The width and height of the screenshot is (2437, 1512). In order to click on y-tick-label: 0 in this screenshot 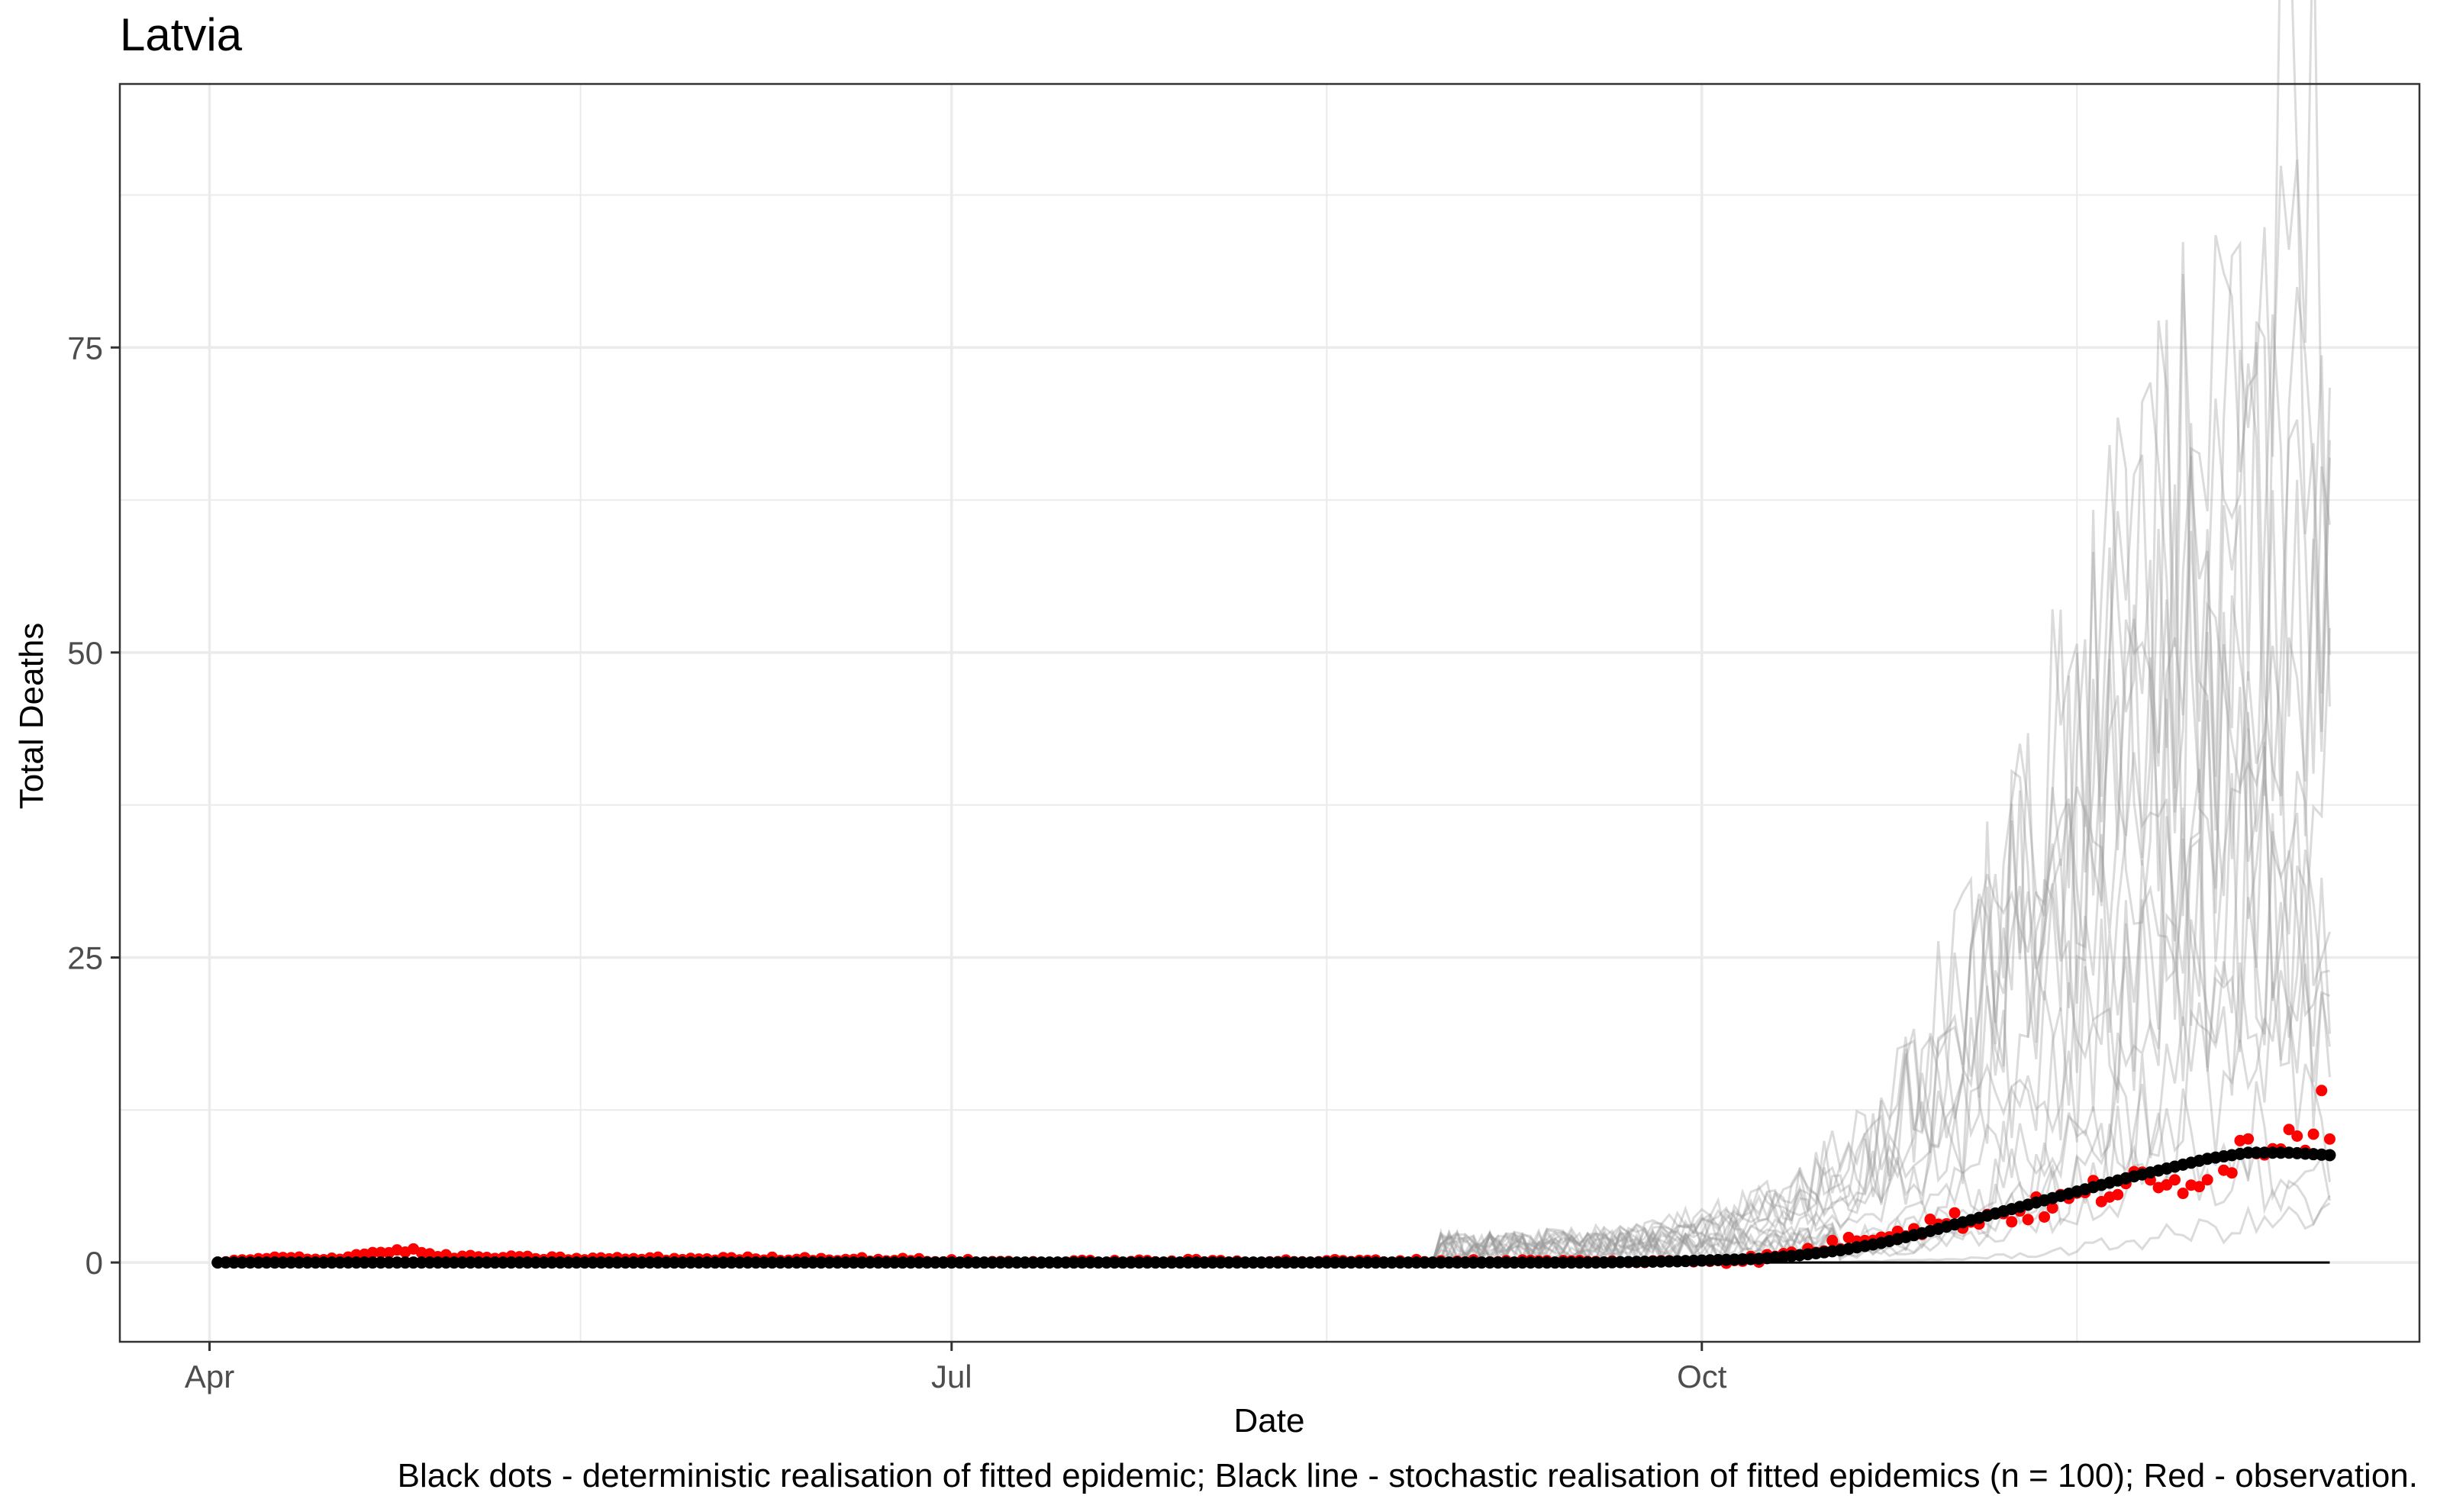, I will do `click(94, 1263)`.